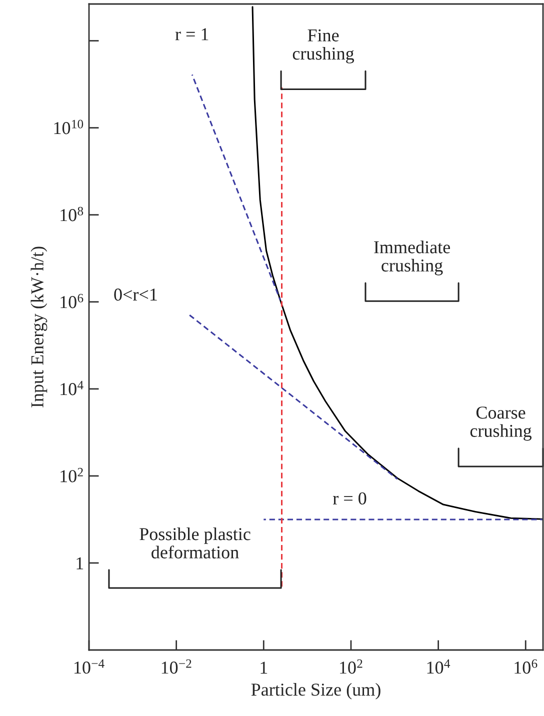 The image size is (544, 716). I want to click on x-tick-label: 10$^{−4}$, so click(89, 666).